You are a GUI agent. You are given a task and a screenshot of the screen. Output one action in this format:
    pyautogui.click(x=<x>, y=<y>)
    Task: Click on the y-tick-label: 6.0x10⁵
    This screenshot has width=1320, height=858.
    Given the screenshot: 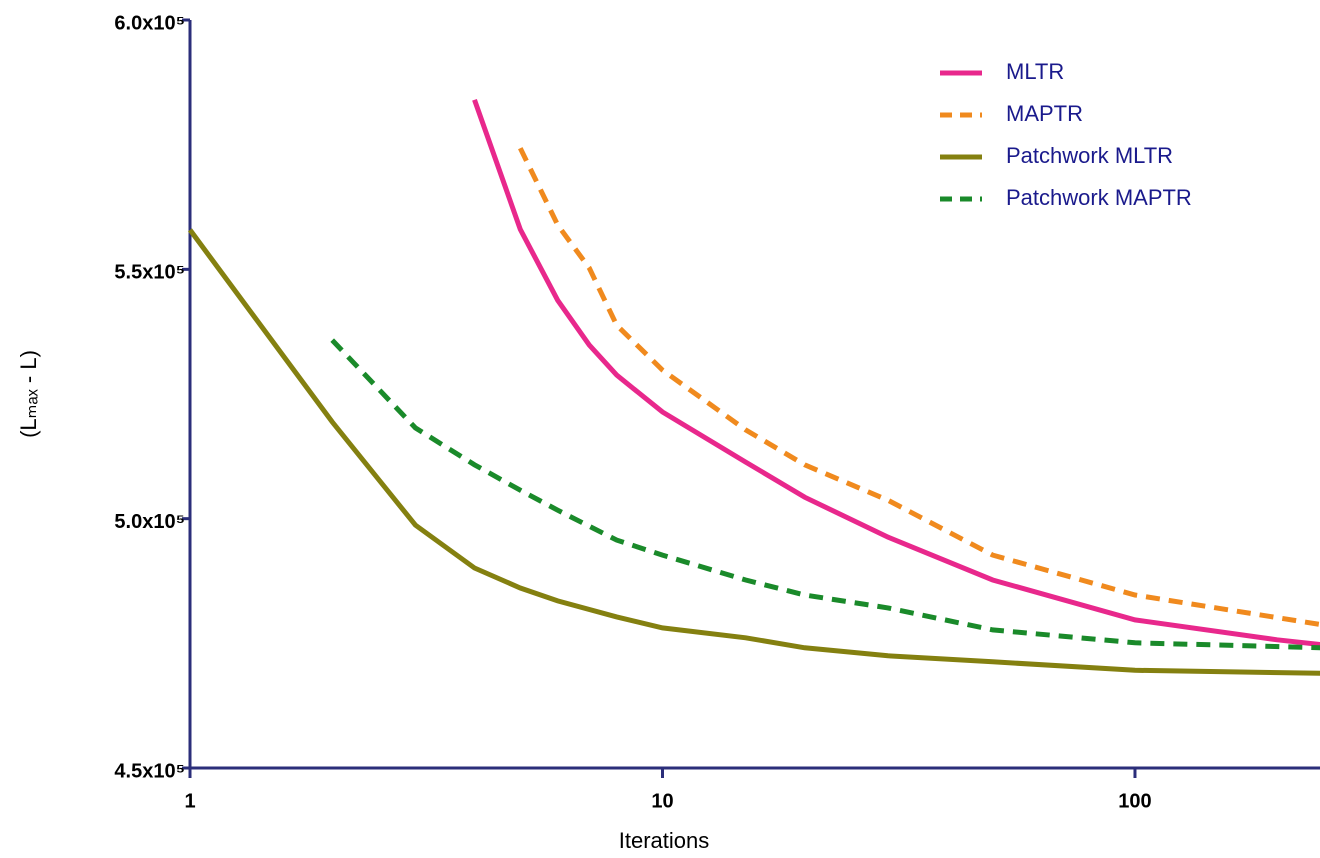 What is the action you would take?
    pyautogui.click(x=149, y=23)
    